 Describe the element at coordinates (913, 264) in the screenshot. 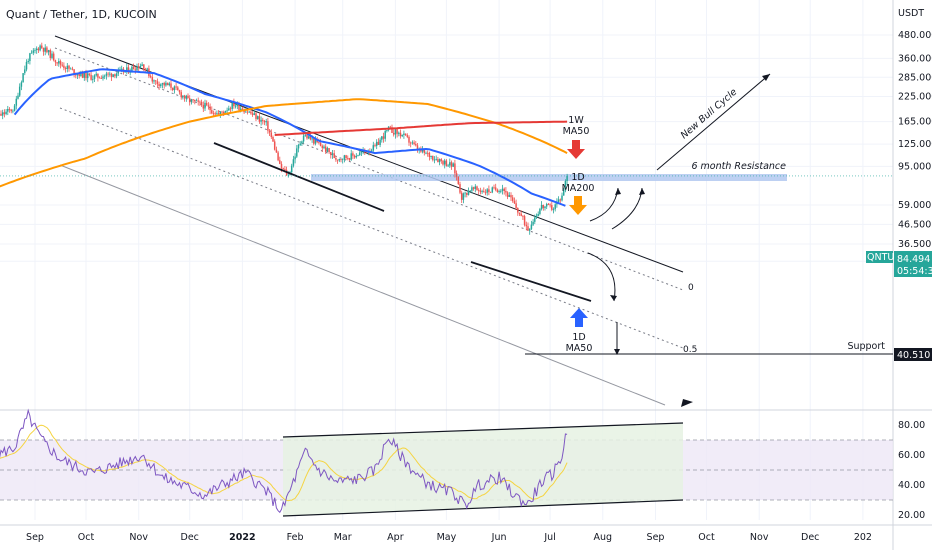

I see `price-tag-bg` at that location.